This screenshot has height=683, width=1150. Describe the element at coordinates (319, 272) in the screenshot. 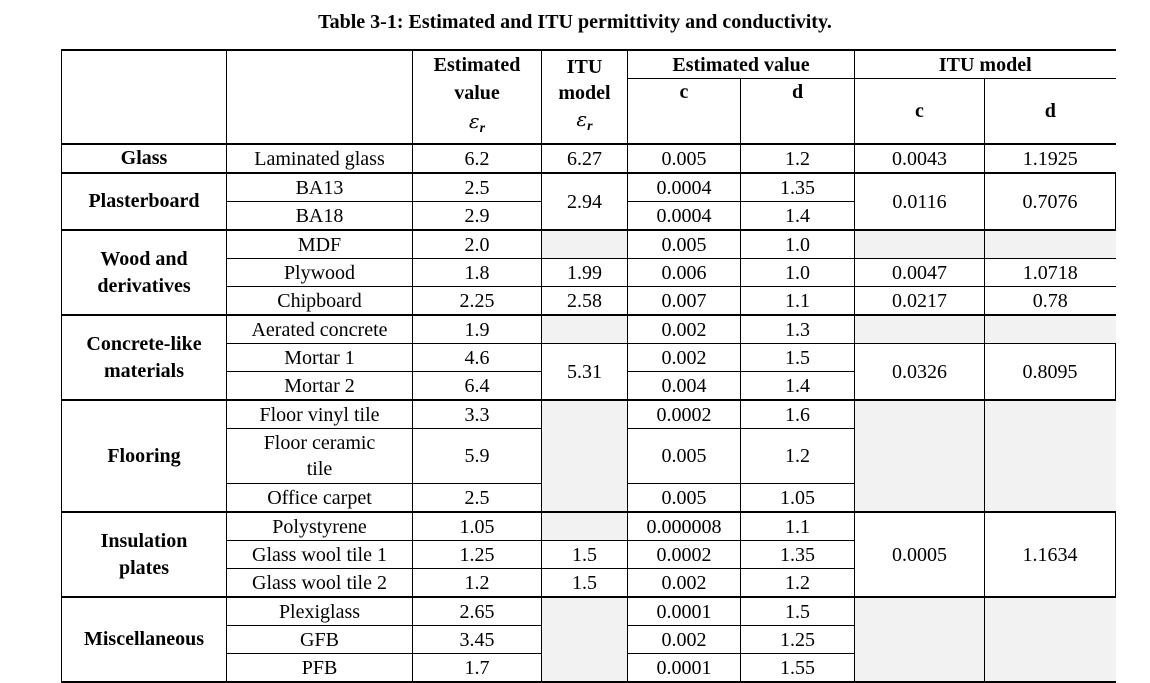

I see `material-cell: Plywood` at that location.